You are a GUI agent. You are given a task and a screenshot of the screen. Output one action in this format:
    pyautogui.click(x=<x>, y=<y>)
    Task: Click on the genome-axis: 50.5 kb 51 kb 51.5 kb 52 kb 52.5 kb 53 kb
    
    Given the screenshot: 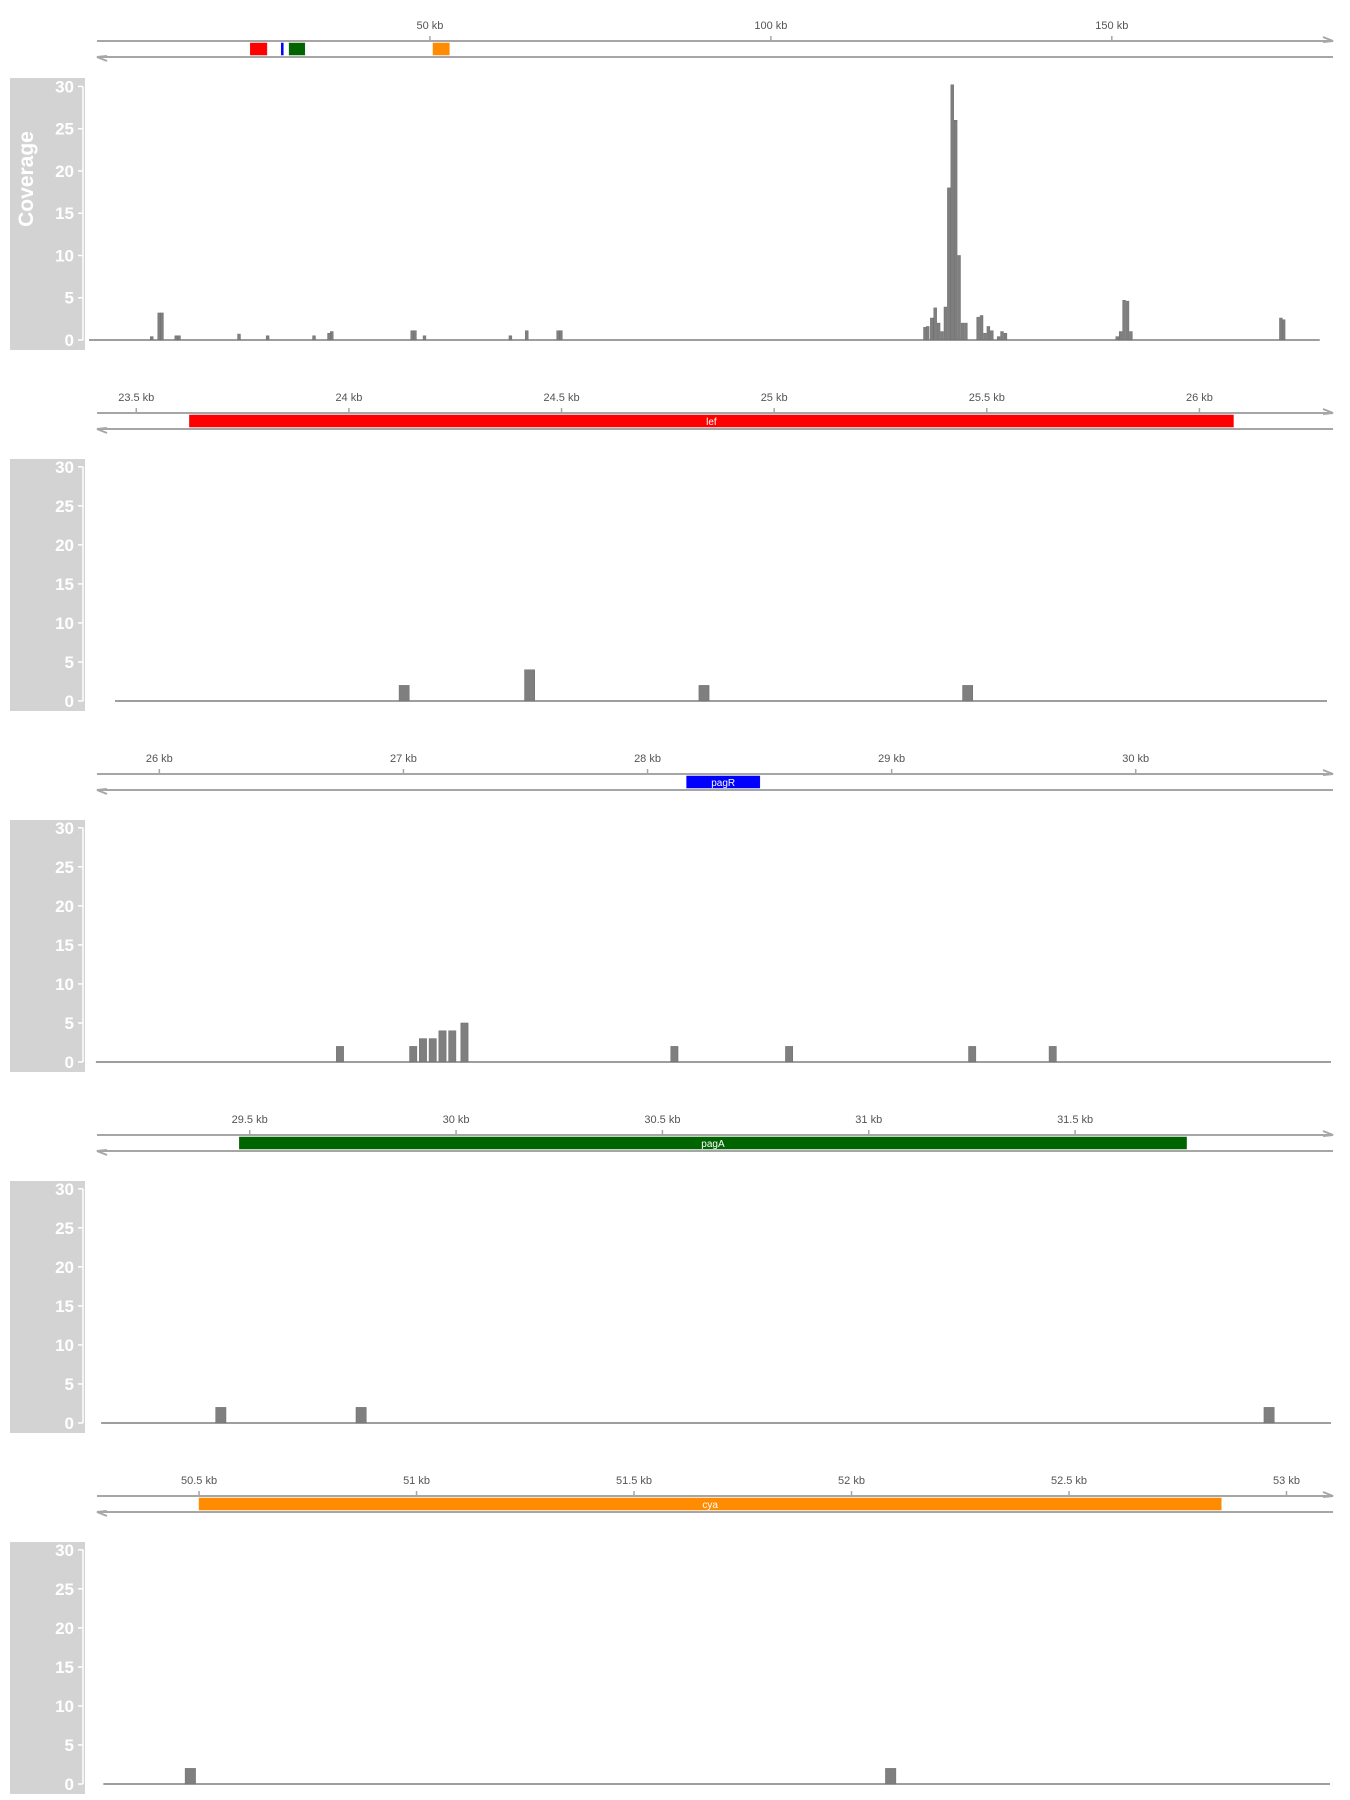 What is the action you would take?
    pyautogui.click(x=715, y=1496)
    